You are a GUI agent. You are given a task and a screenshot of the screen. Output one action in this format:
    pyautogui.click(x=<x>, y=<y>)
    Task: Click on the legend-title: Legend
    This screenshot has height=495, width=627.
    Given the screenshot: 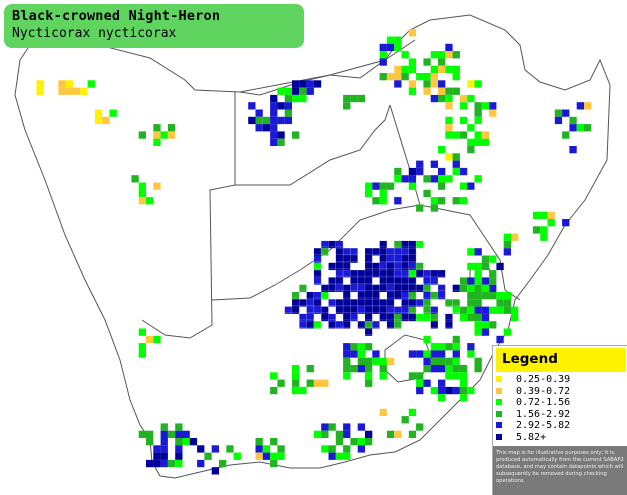 What is the action you would take?
    pyautogui.click(x=530, y=359)
    